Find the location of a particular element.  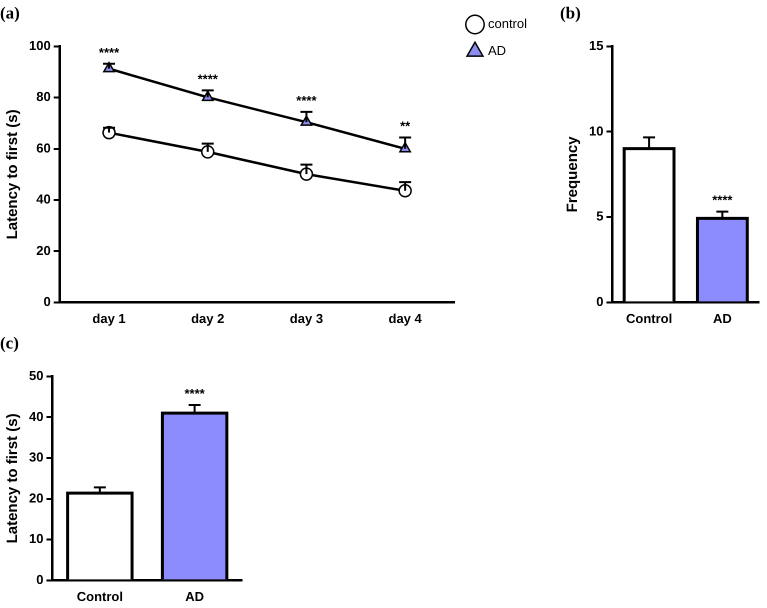

y-tick-label: 50 is located at coordinates (36, 375).